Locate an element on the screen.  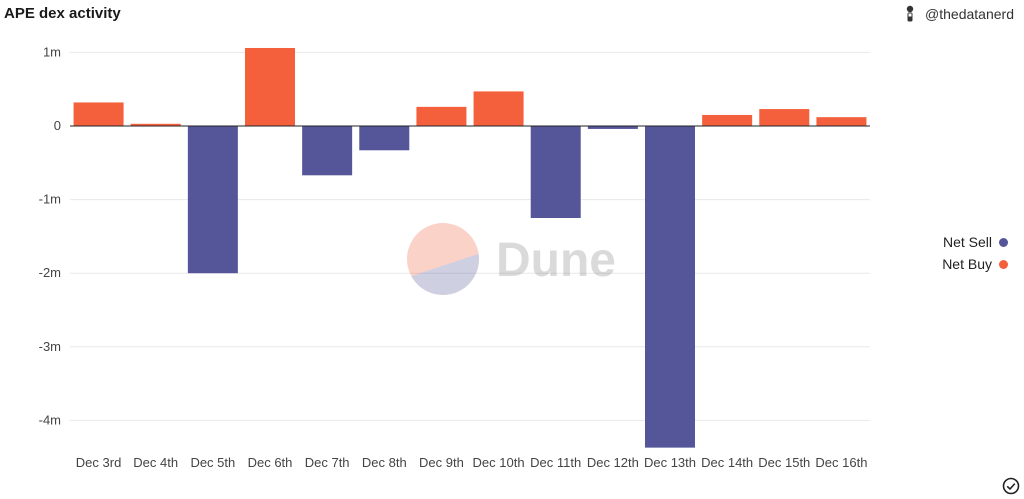
x-tick-label: Dec 5th is located at coordinates (212, 462).